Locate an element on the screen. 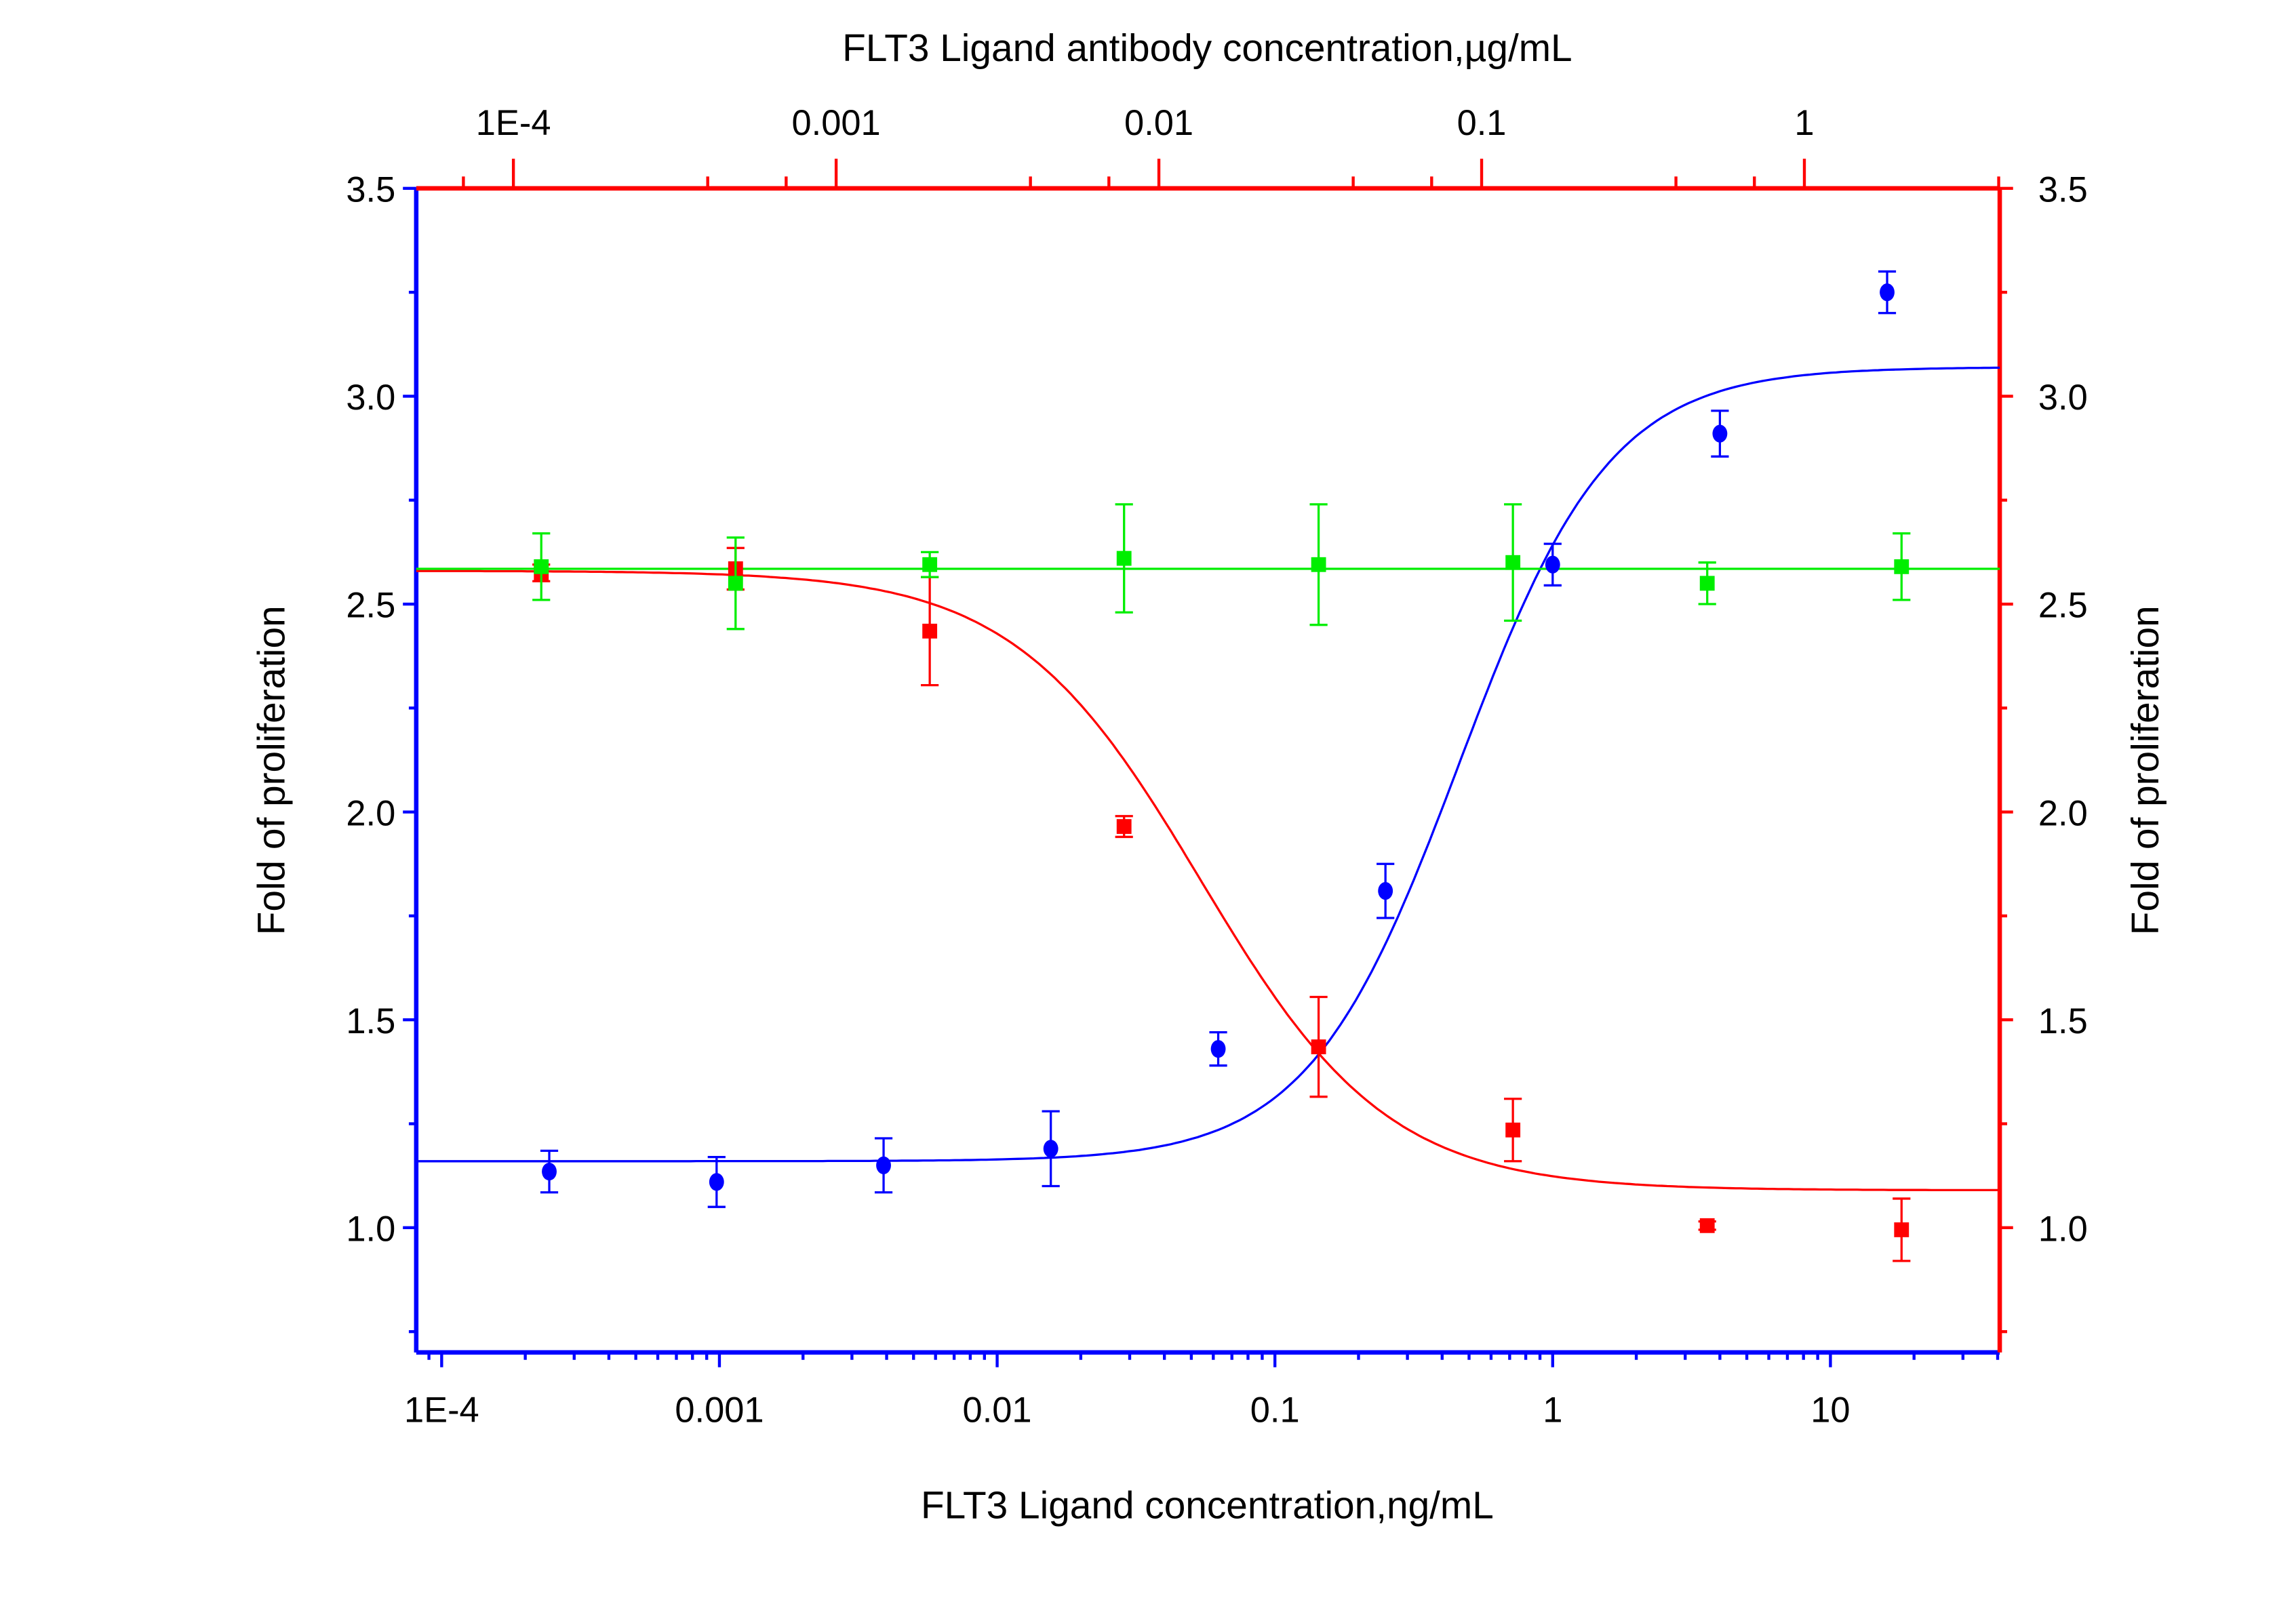 The image size is (2296, 1600). right-y-axis-title: Fold of proliferation is located at coordinates (2145, 770).